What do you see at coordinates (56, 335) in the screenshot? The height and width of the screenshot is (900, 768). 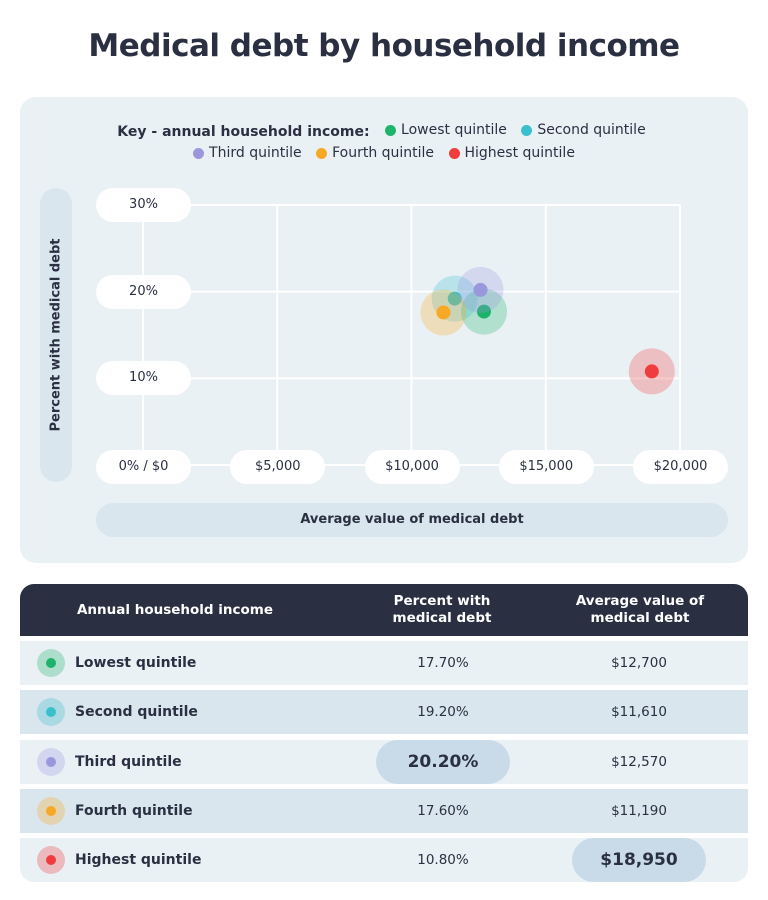 I see `y-axis-label: Percent with medical debt` at bounding box center [56, 335].